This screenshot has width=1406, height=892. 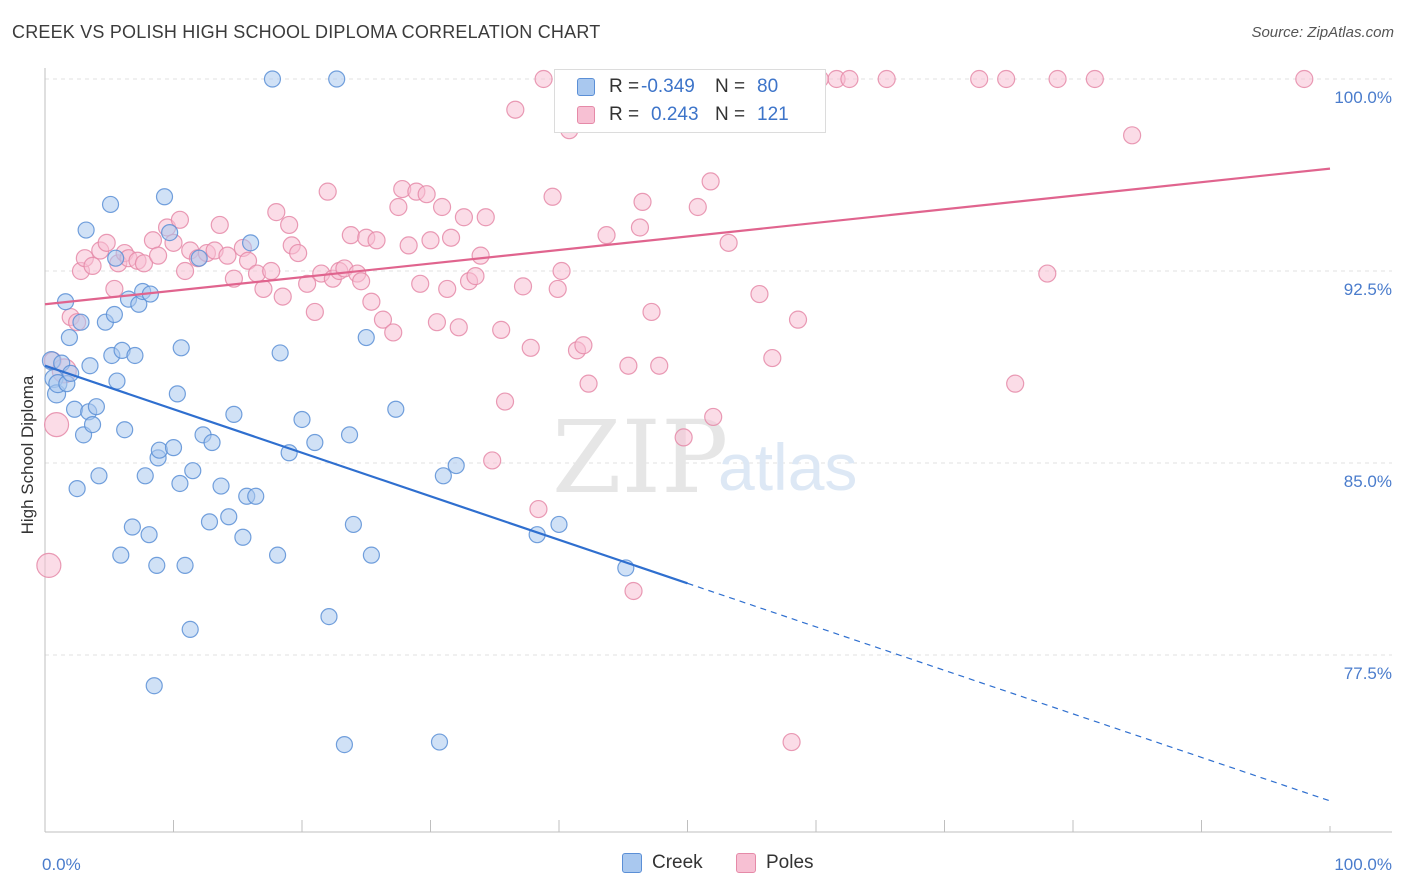 I want to click on chart-source: Source: ZipAtlas.com, so click(x=1322, y=32).